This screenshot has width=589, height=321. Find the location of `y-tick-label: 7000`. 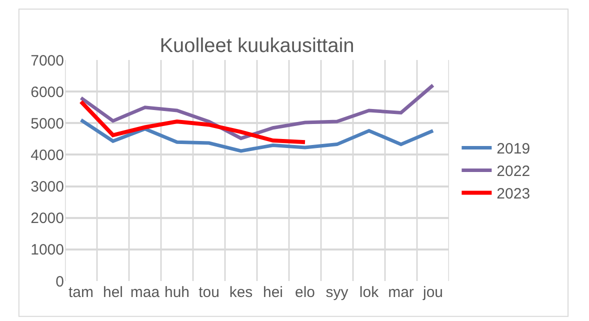

y-tick-label: 7000 is located at coordinates (47, 61).